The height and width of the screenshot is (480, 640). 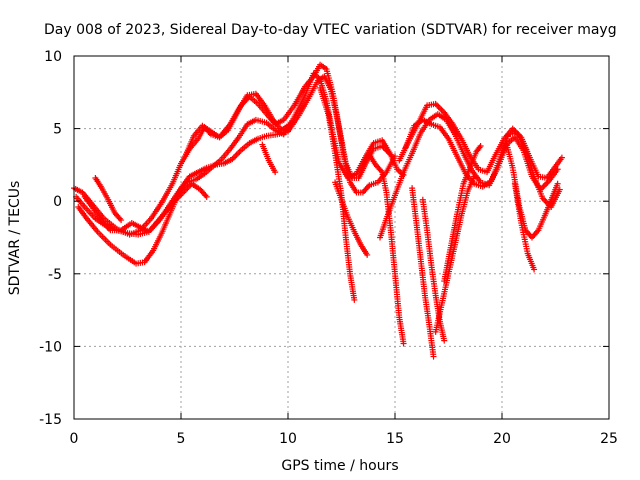 I want to click on y-tick-label: -15, so click(x=50, y=420).